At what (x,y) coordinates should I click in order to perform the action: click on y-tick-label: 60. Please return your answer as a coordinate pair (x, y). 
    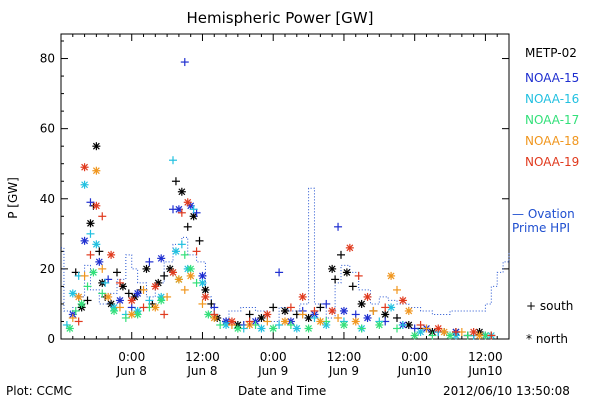
    Looking at the image, I should click on (47, 129).